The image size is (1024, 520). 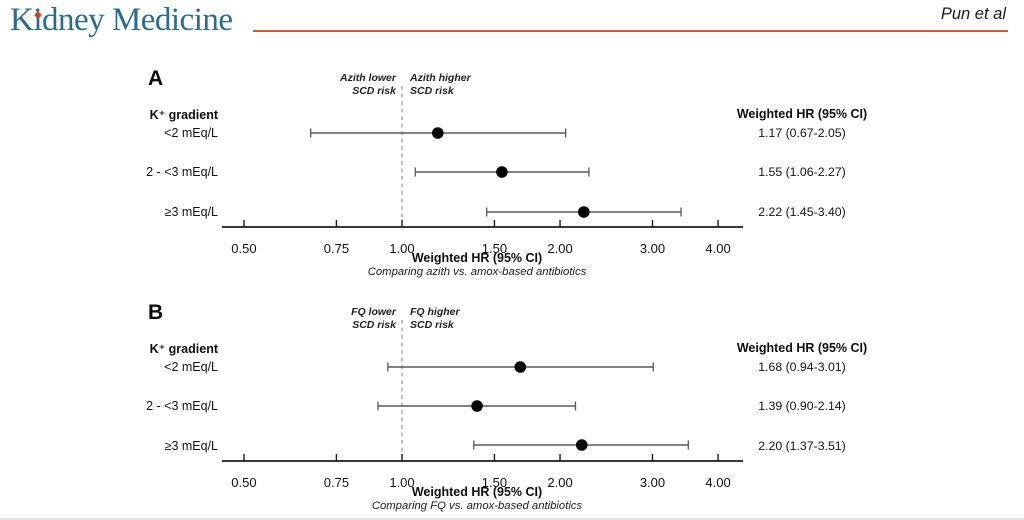 I want to click on panel-a-group-header: K⁺ gradient, so click(x=183, y=115).